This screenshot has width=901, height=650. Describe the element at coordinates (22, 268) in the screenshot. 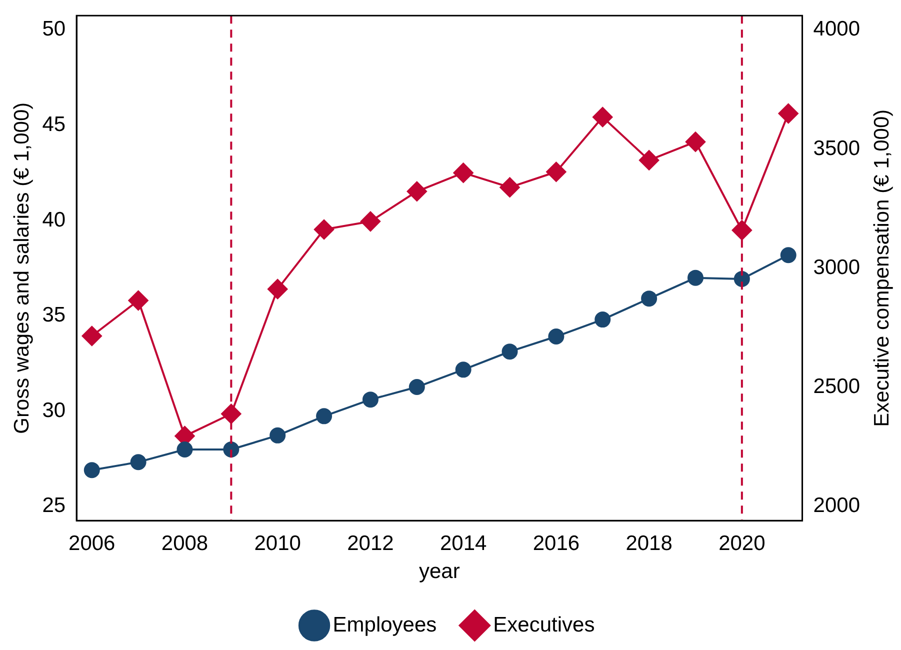

I see `y-axis-title: Gross wages and salaries (€ 1,000)` at that location.